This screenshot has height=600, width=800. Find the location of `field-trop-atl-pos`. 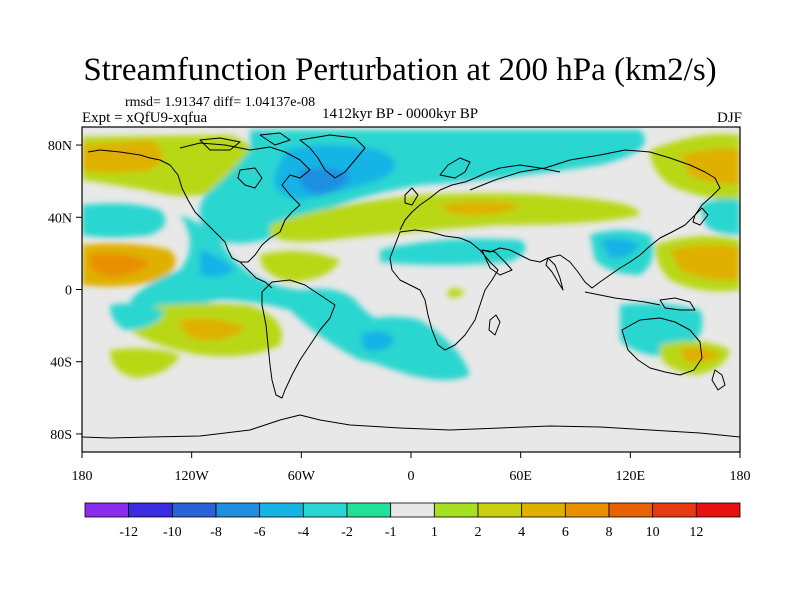

field-trop-atl-pos is located at coordinates (300, 266).